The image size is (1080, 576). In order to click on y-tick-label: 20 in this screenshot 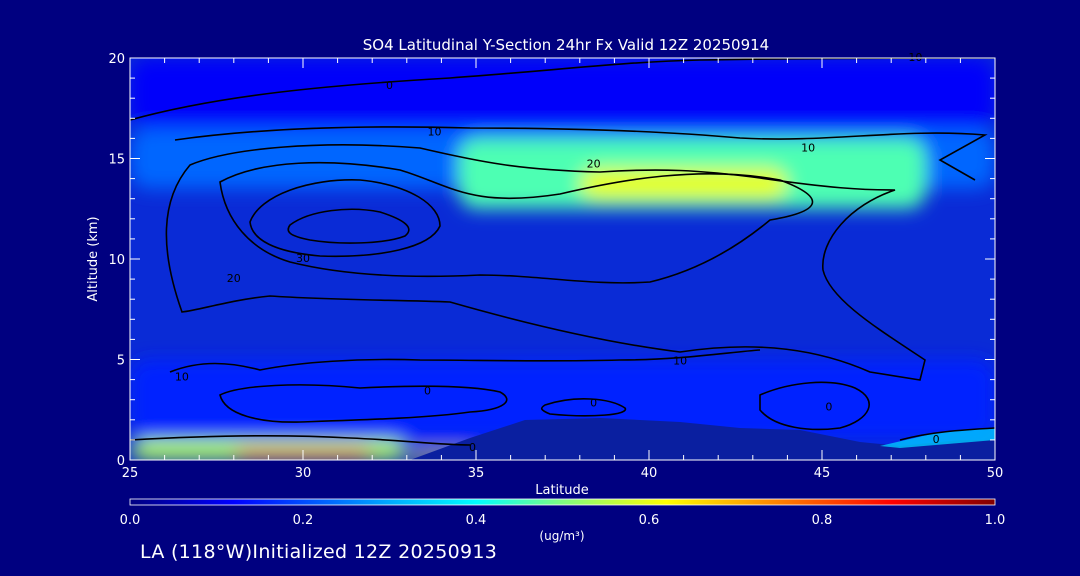, I will do `click(116, 59)`.